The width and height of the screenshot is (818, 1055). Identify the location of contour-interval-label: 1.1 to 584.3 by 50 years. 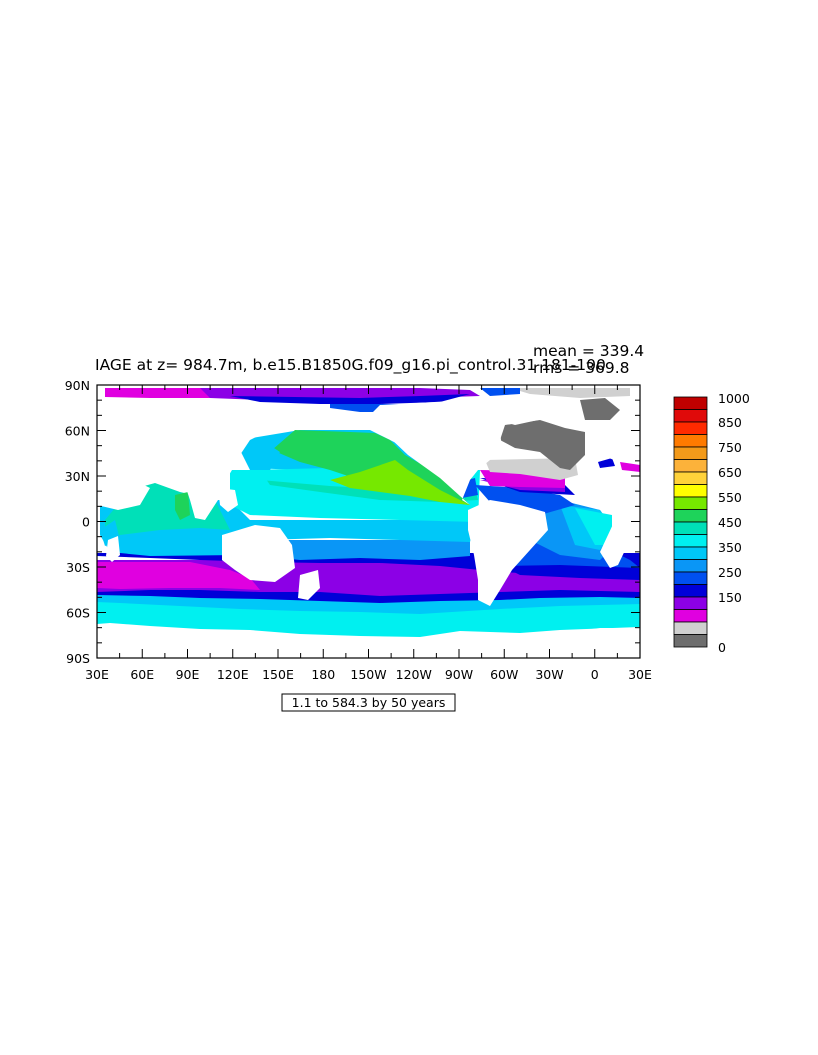
(369, 702).